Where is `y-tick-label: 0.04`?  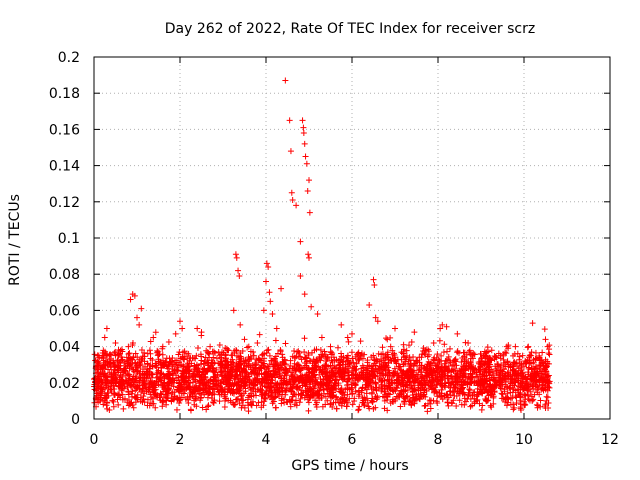 y-tick-label: 0.04 is located at coordinates (64, 348).